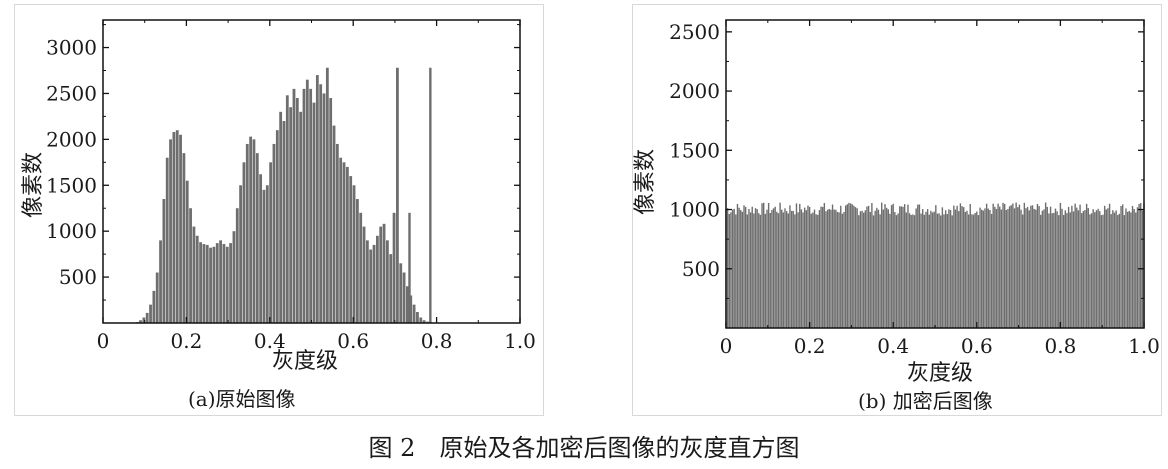 This screenshot has width=1168, height=469. Describe the element at coordinates (694, 91) in the screenshot. I see `y-tick-label: 2000` at that location.